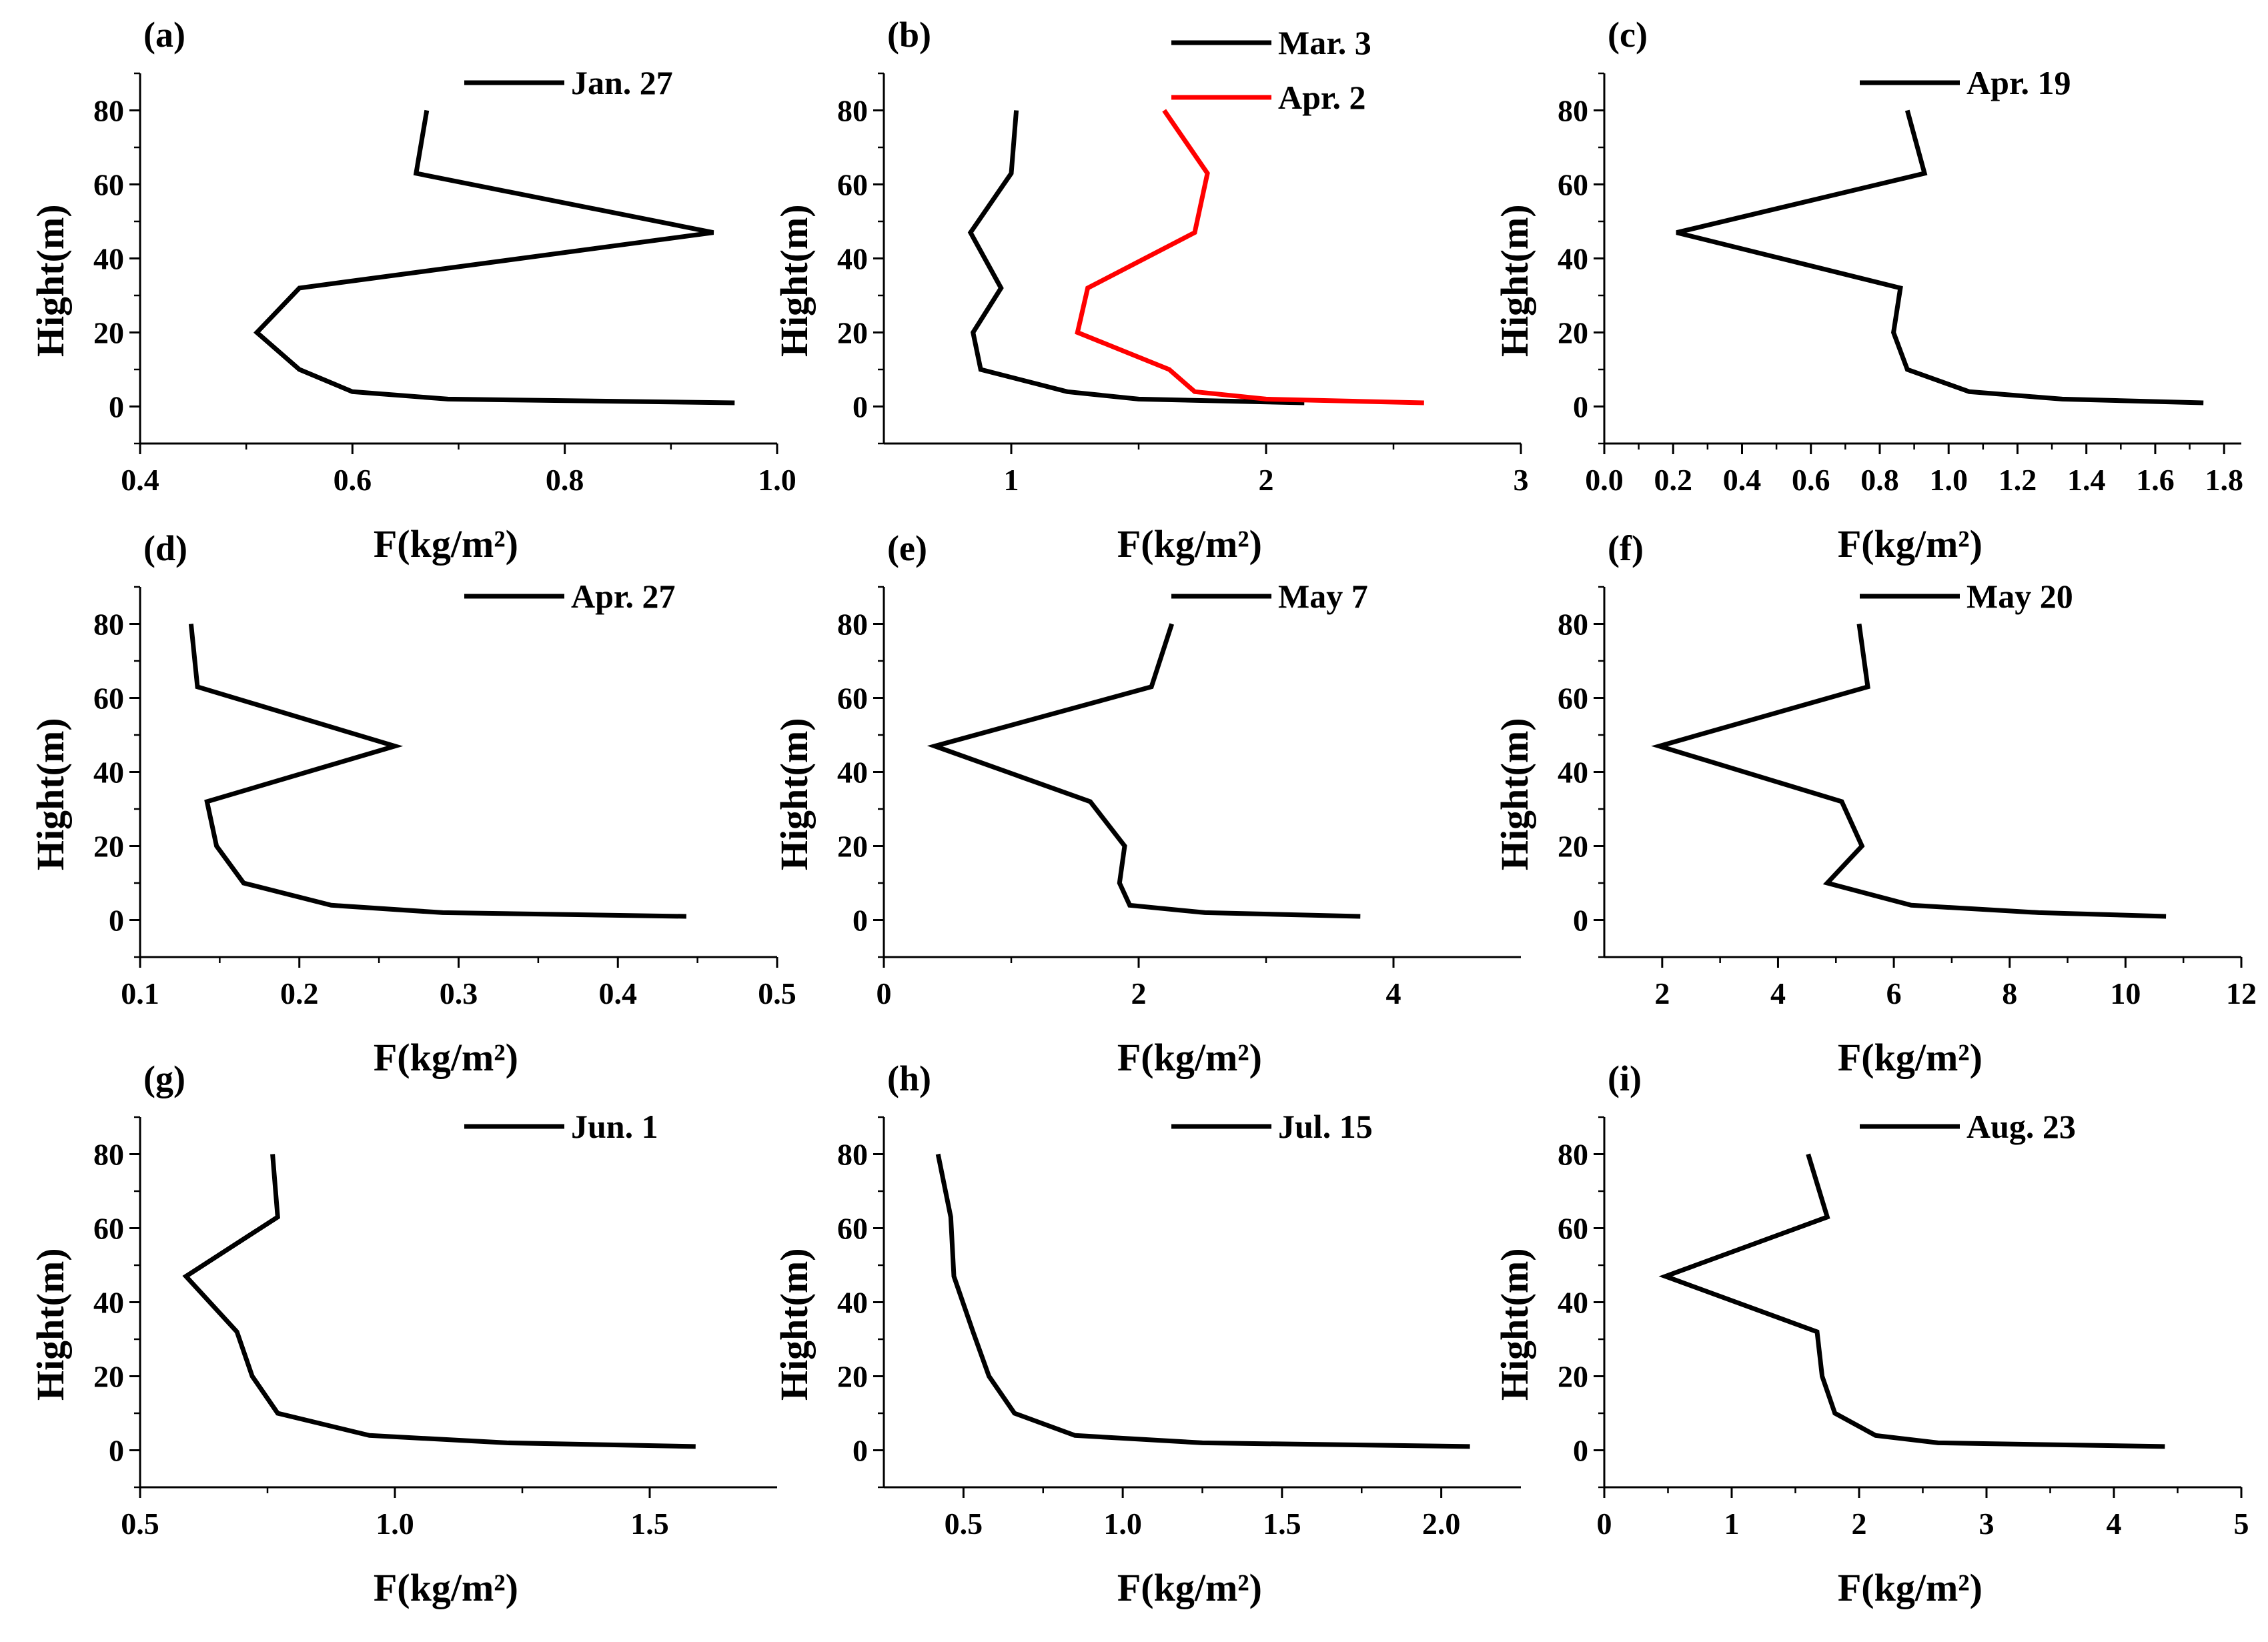 The width and height of the screenshot is (2268, 1642). What do you see at coordinates (1894, 993) in the screenshot?
I see `x-tick-label: 6` at bounding box center [1894, 993].